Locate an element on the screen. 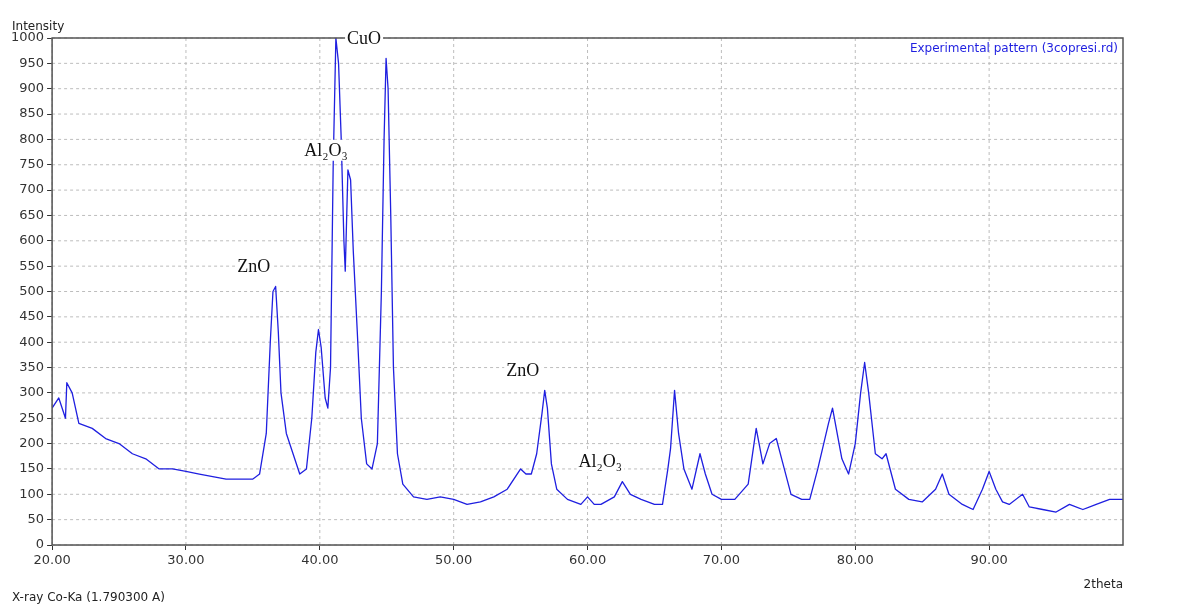  y-tick-label: 750 is located at coordinates (32, 164).